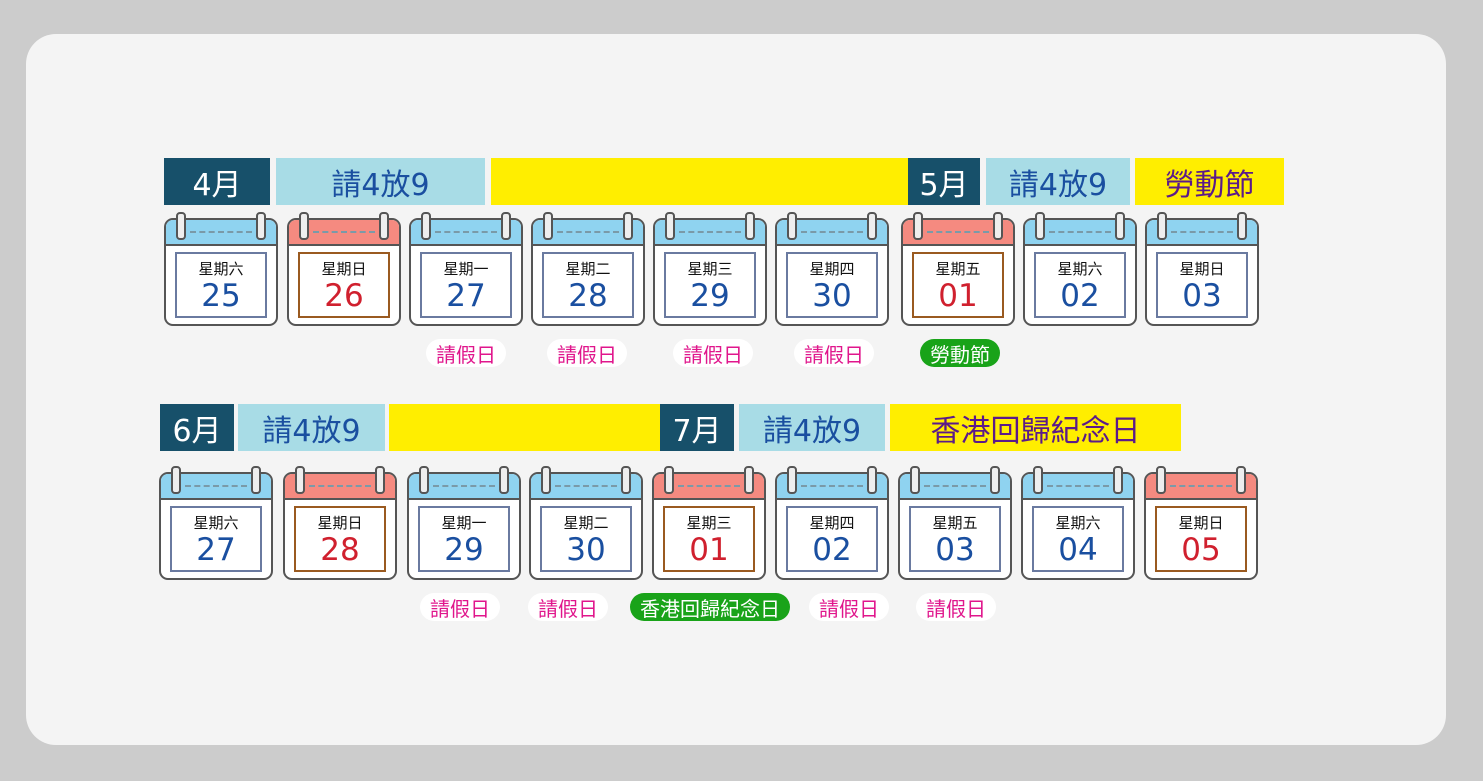  Describe the element at coordinates (466, 285) in the screenshot. I see `date-box: 星期一 27` at that location.